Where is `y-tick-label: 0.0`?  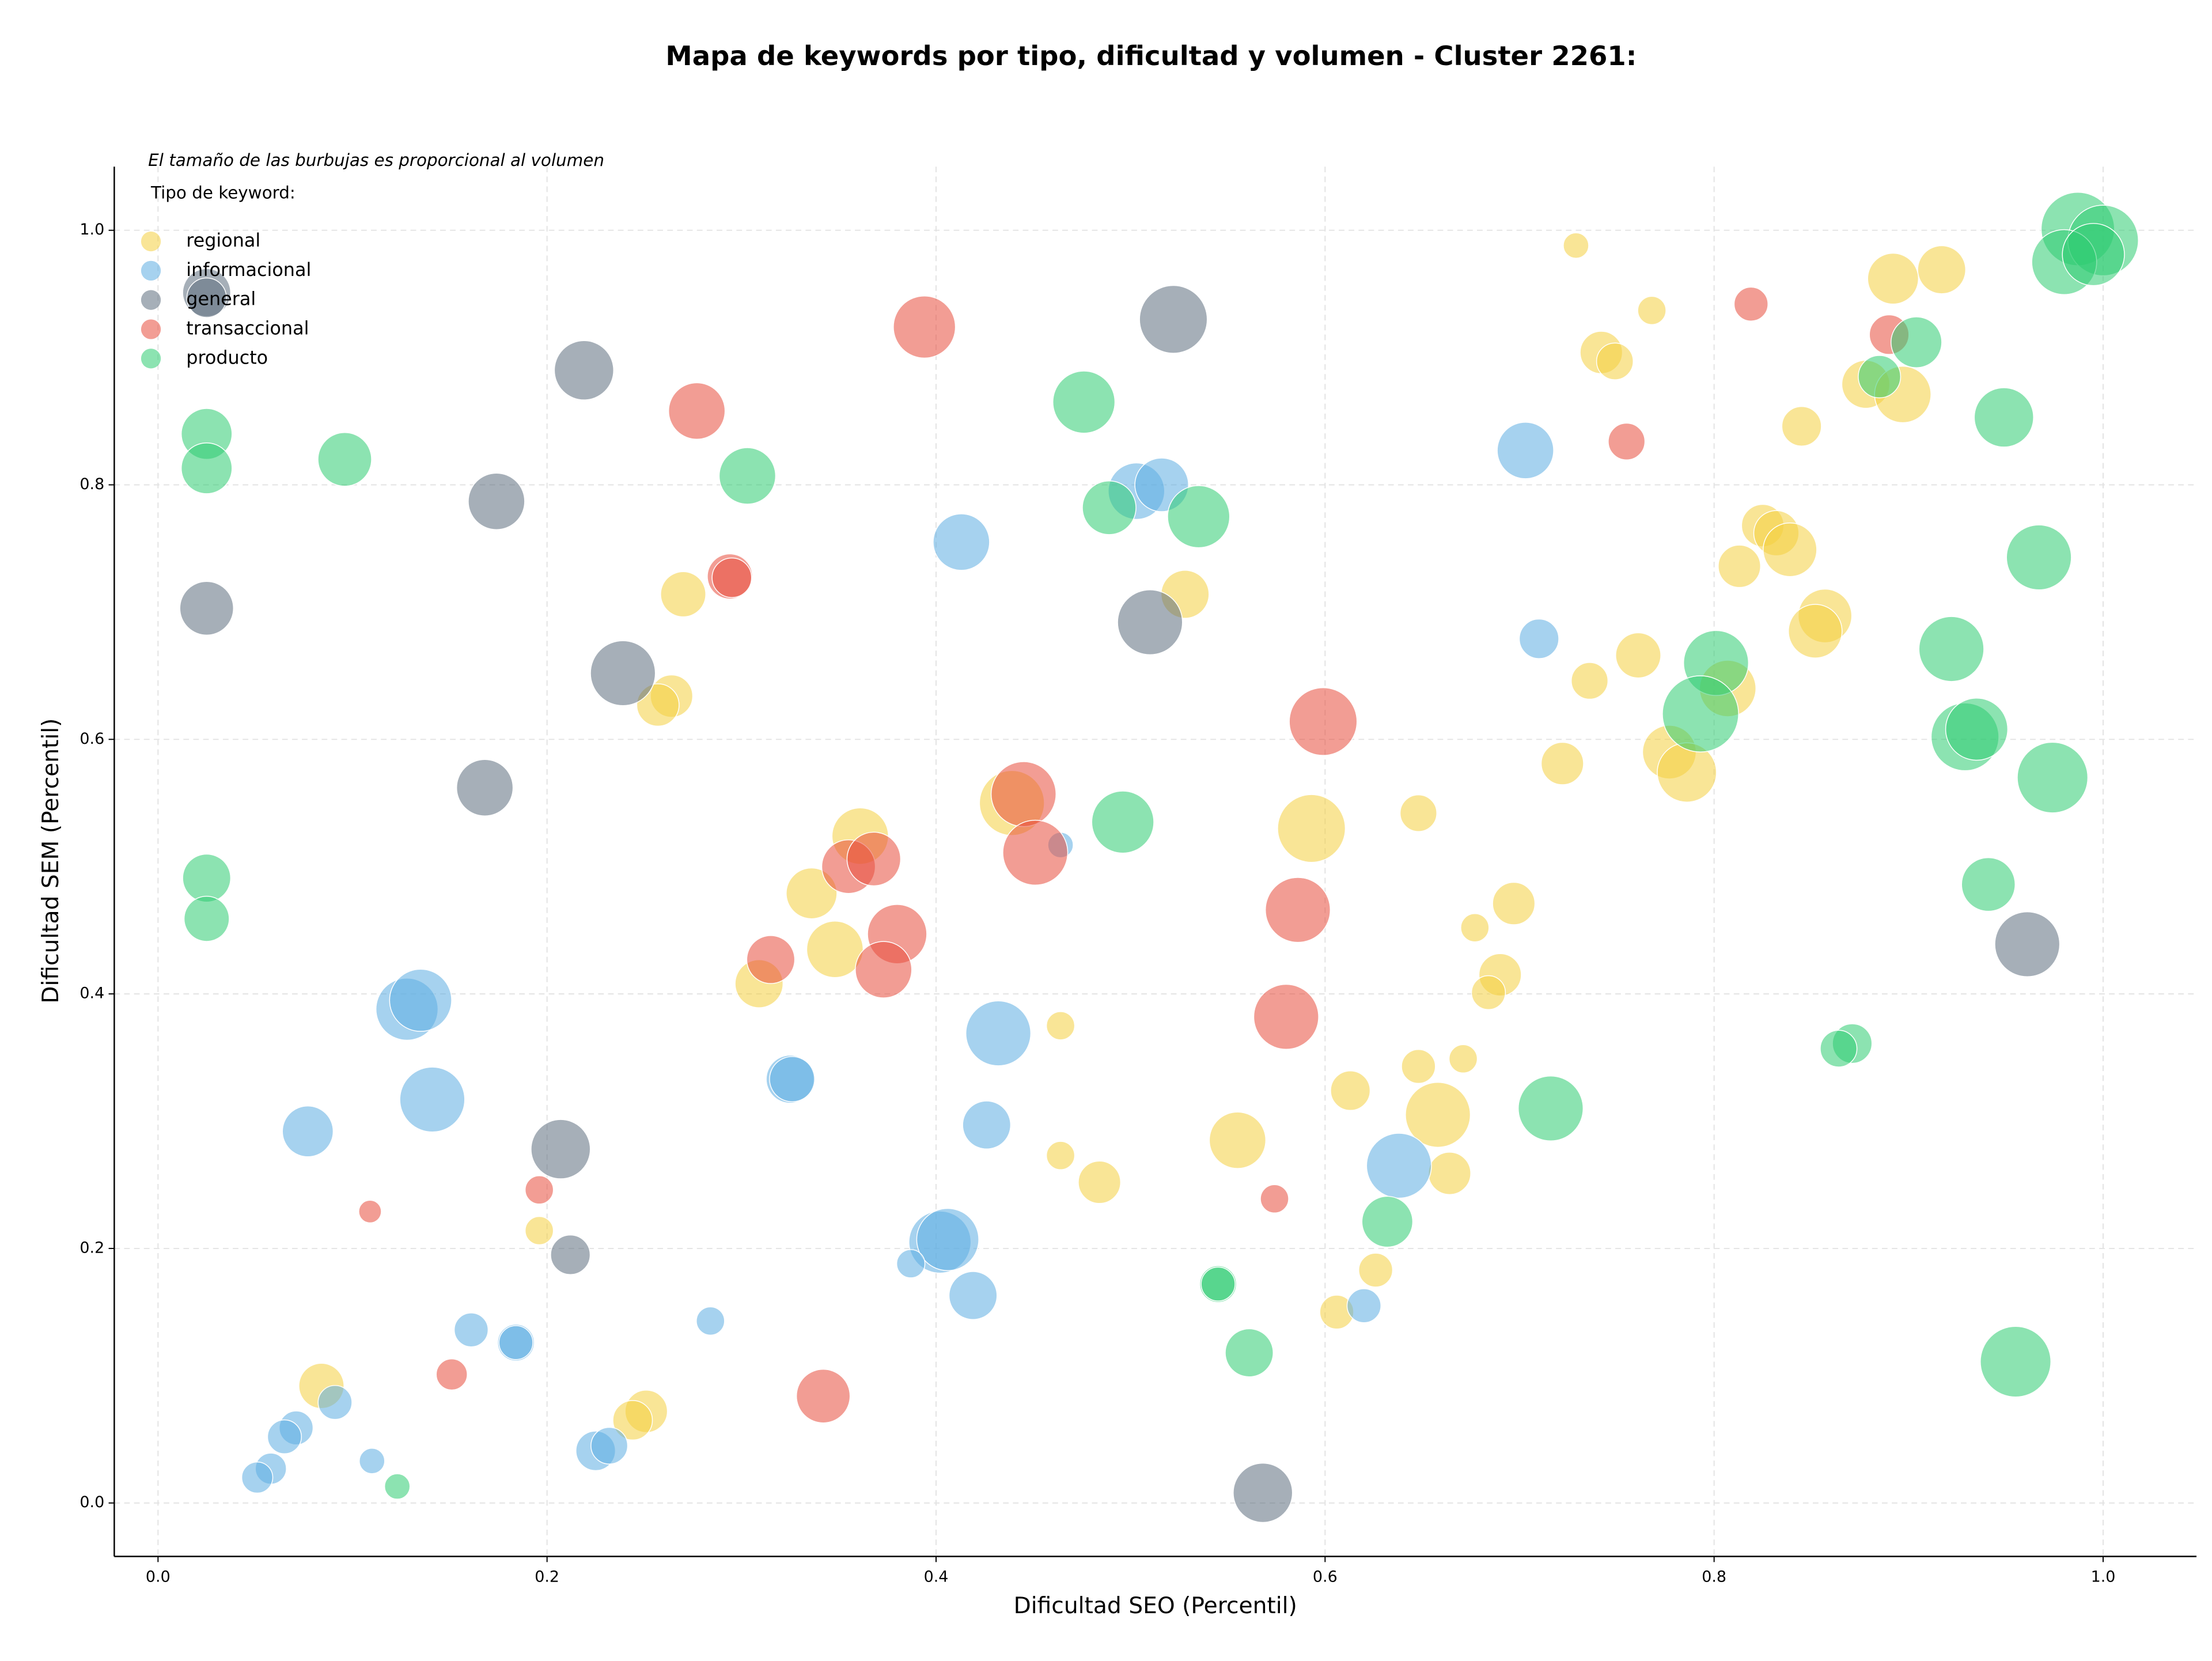 y-tick-label: 0.0 is located at coordinates (91, 1502).